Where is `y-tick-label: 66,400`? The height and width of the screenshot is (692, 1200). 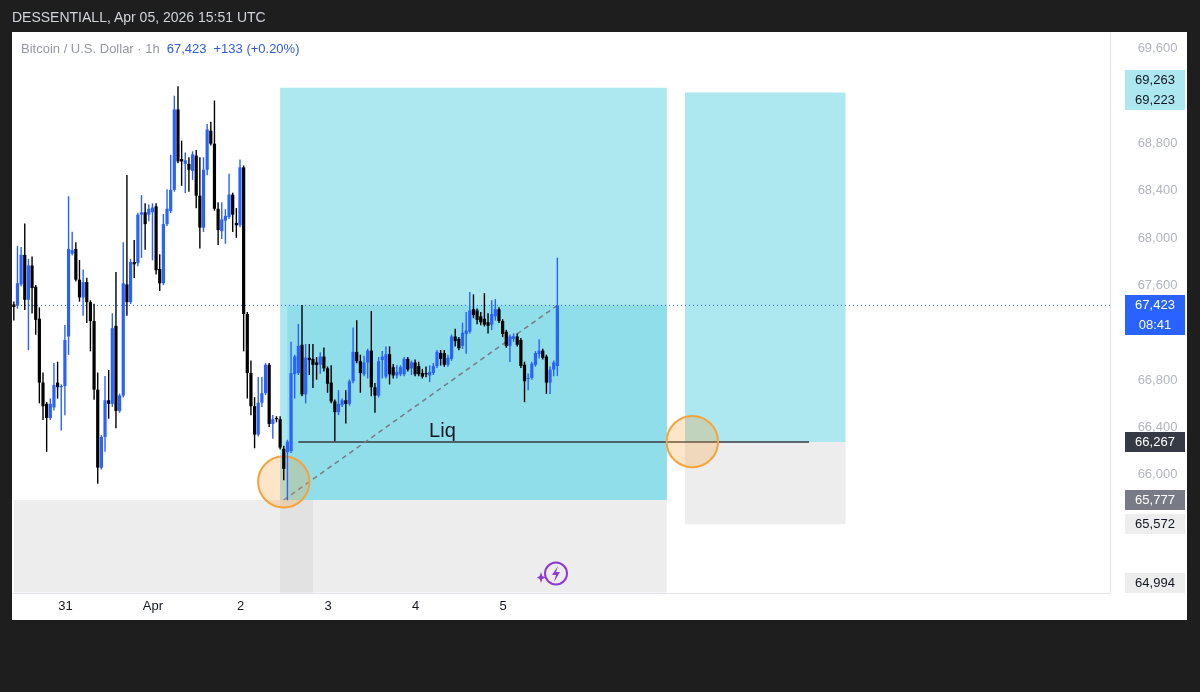
y-tick-label: 66,400 is located at coordinates (1157, 426).